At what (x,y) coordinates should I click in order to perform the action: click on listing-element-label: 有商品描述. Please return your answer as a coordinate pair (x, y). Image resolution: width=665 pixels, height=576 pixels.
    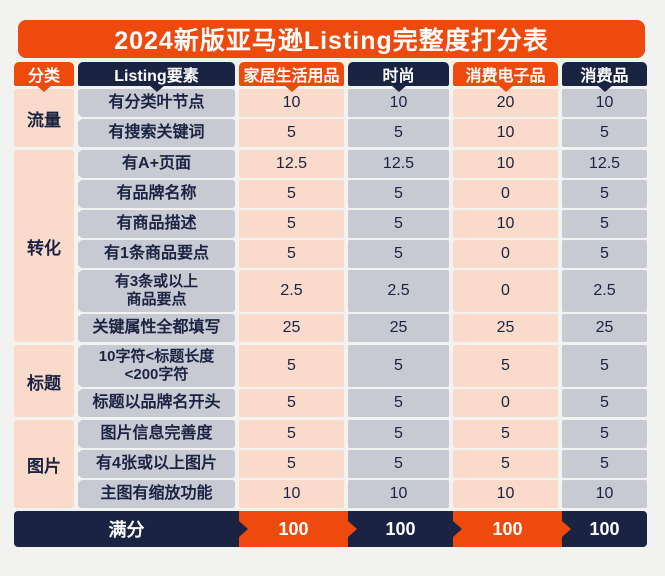
    Looking at the image, I should click on (156, 224).